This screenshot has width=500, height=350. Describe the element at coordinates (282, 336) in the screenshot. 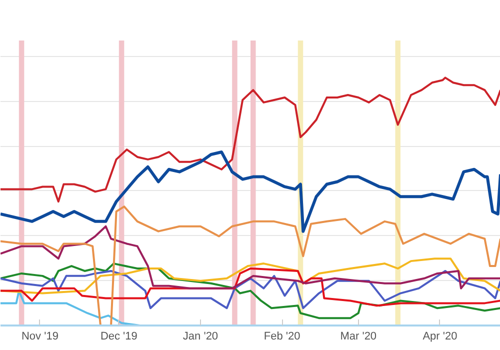

I see `x-tick-label: Feb '20` at that location.